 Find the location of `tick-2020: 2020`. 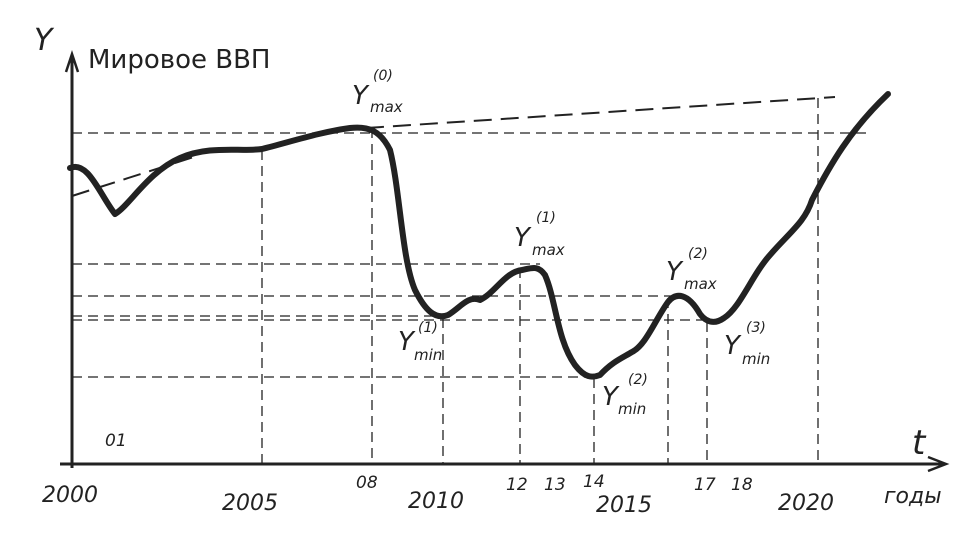

tick-2020: 2020 is located at coordinates (806, 503).